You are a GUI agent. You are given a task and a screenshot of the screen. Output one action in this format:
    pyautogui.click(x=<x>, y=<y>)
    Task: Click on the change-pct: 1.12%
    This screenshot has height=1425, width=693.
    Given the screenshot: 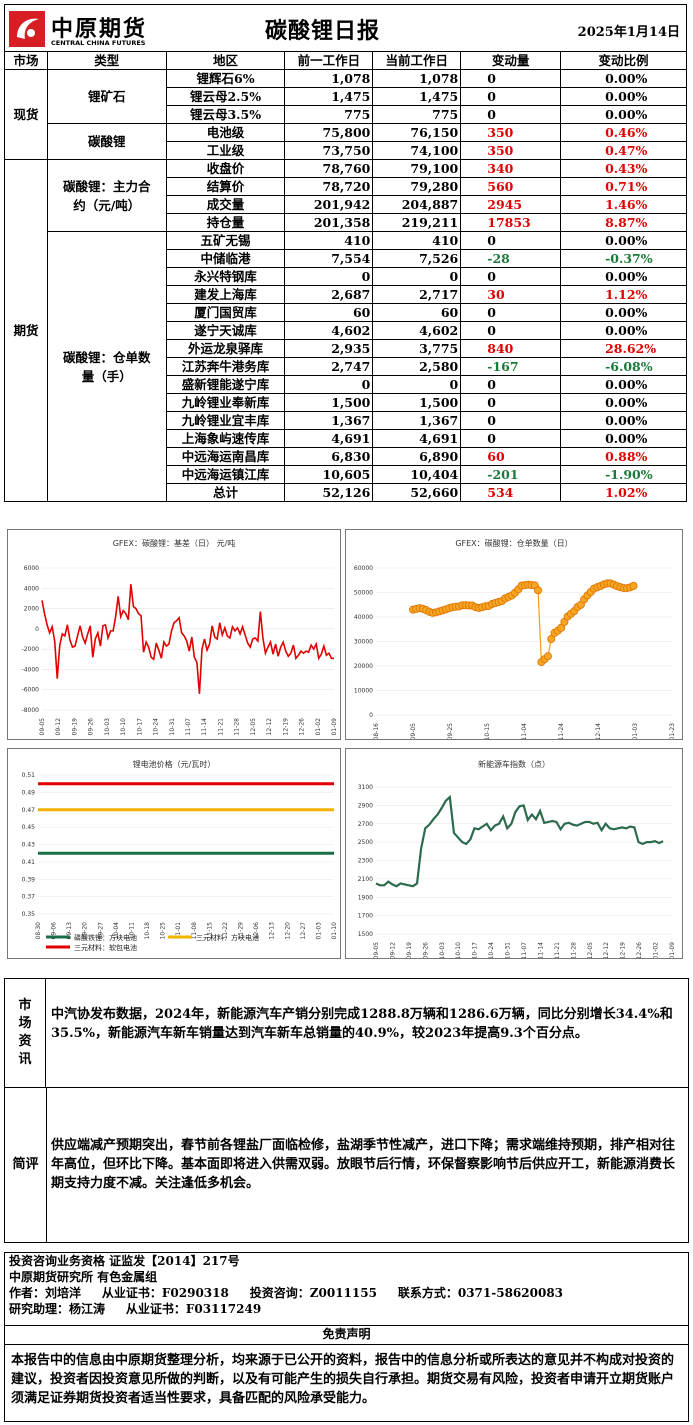 What is the action you would take?
    pyautogui.click(x=623, y=294)
    